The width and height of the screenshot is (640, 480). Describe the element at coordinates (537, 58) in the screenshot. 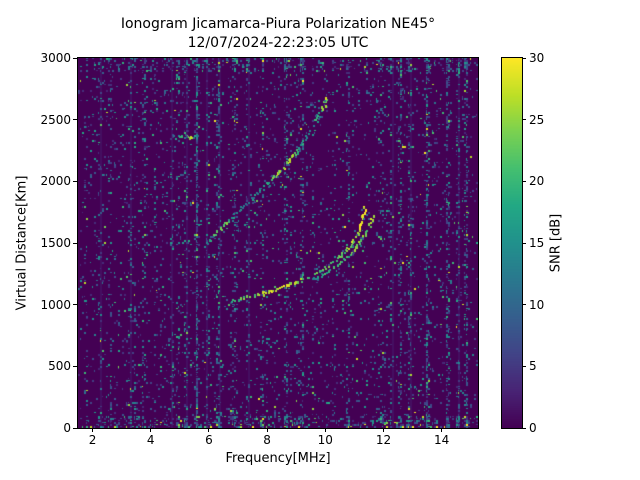

I see `colorbar-tick-label: 30` at that location.